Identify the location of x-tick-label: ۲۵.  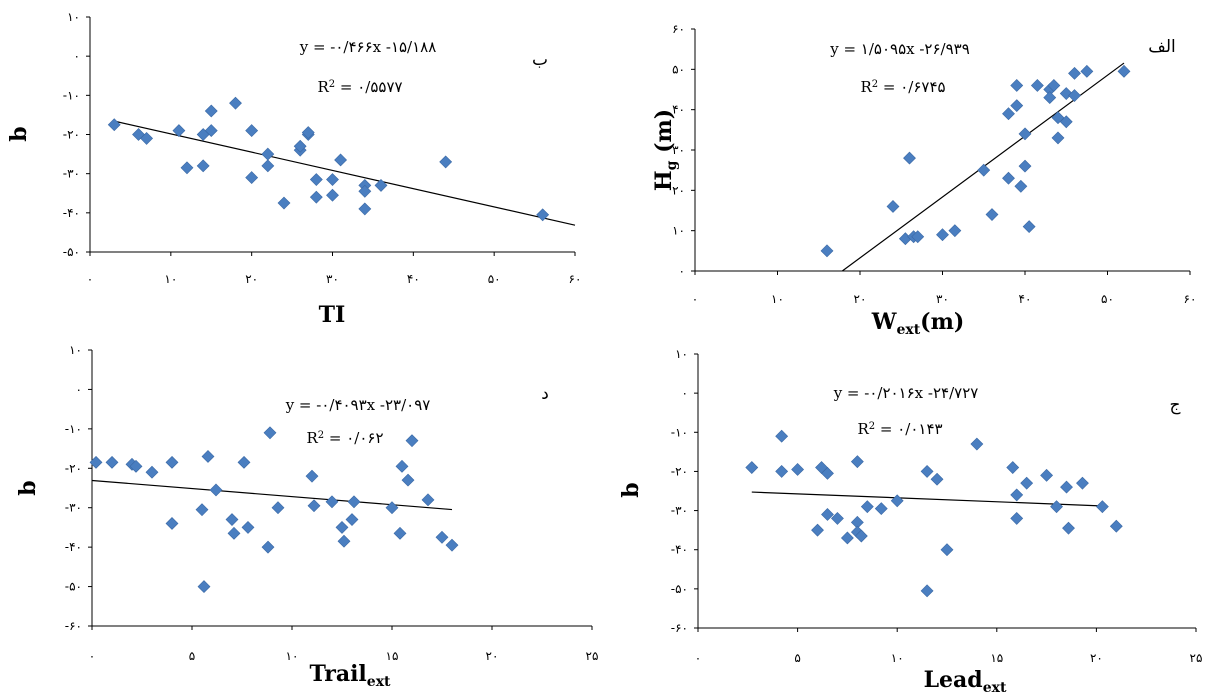
(1196, 658).